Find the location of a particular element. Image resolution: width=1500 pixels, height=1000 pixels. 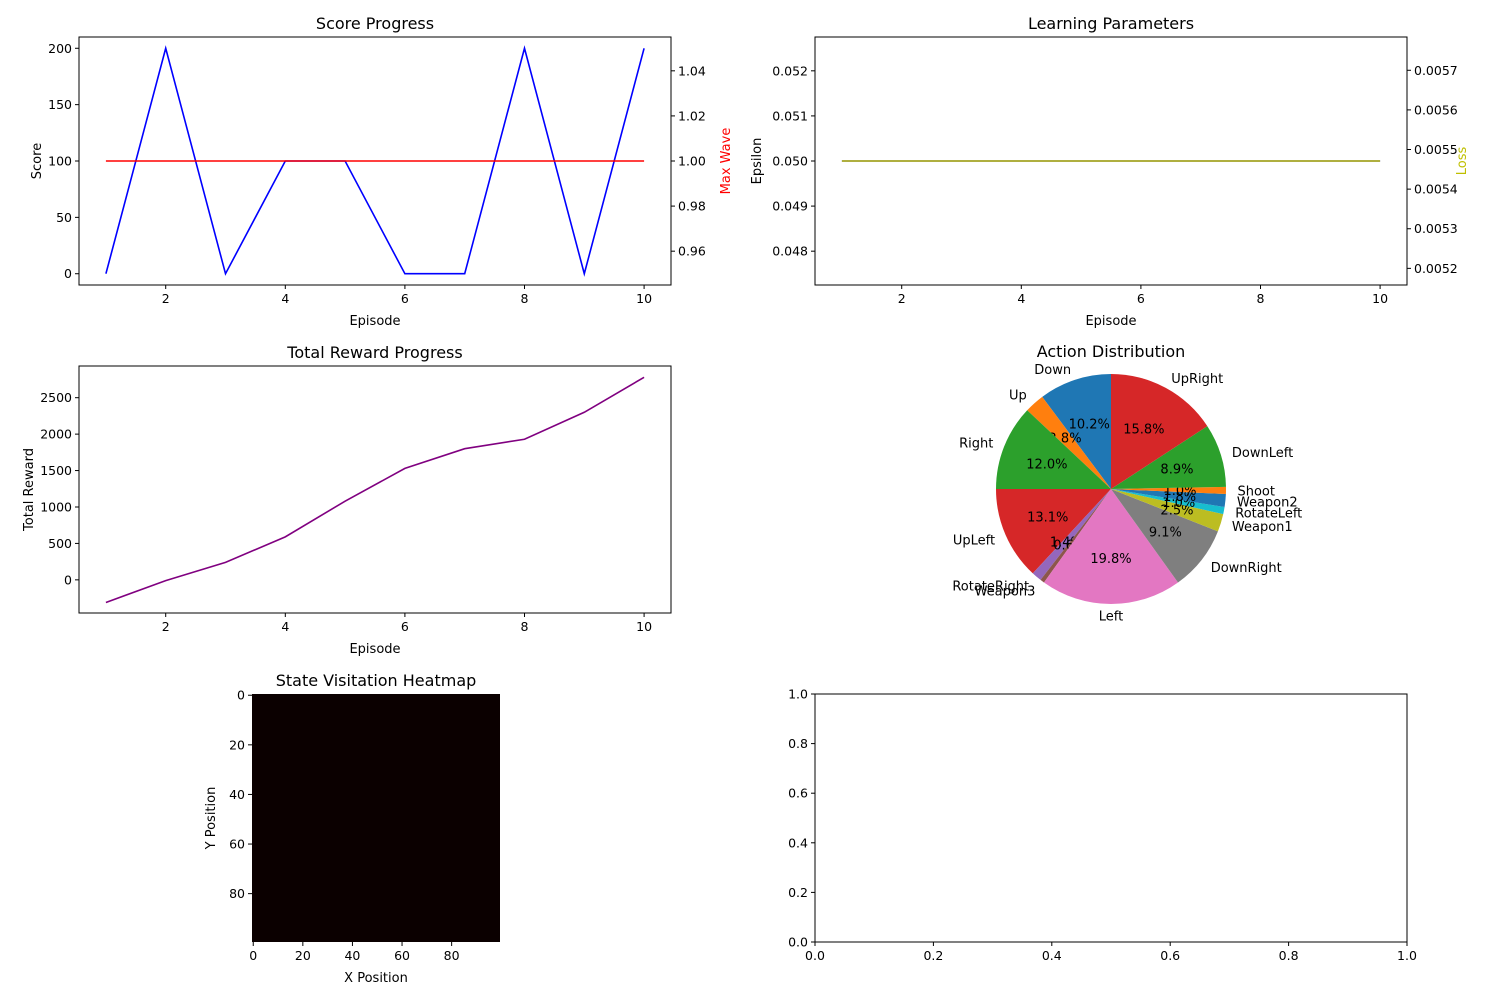

pie-slice-label: UpLeft is located at coordinates (974, 541).